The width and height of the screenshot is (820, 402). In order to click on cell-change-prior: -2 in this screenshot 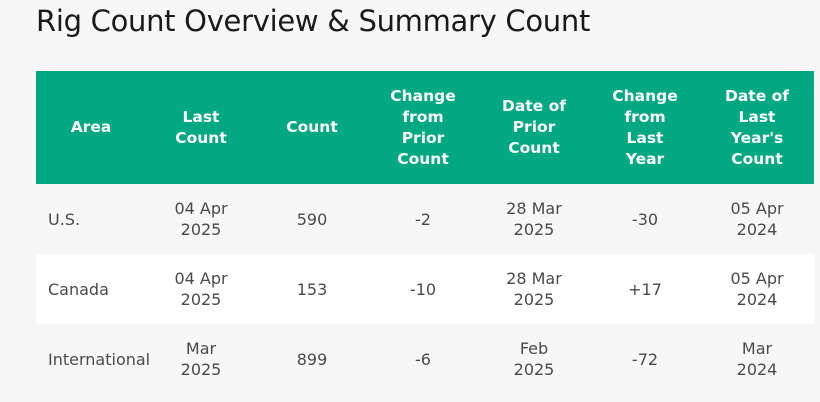, I will do `click(423, 219)`.